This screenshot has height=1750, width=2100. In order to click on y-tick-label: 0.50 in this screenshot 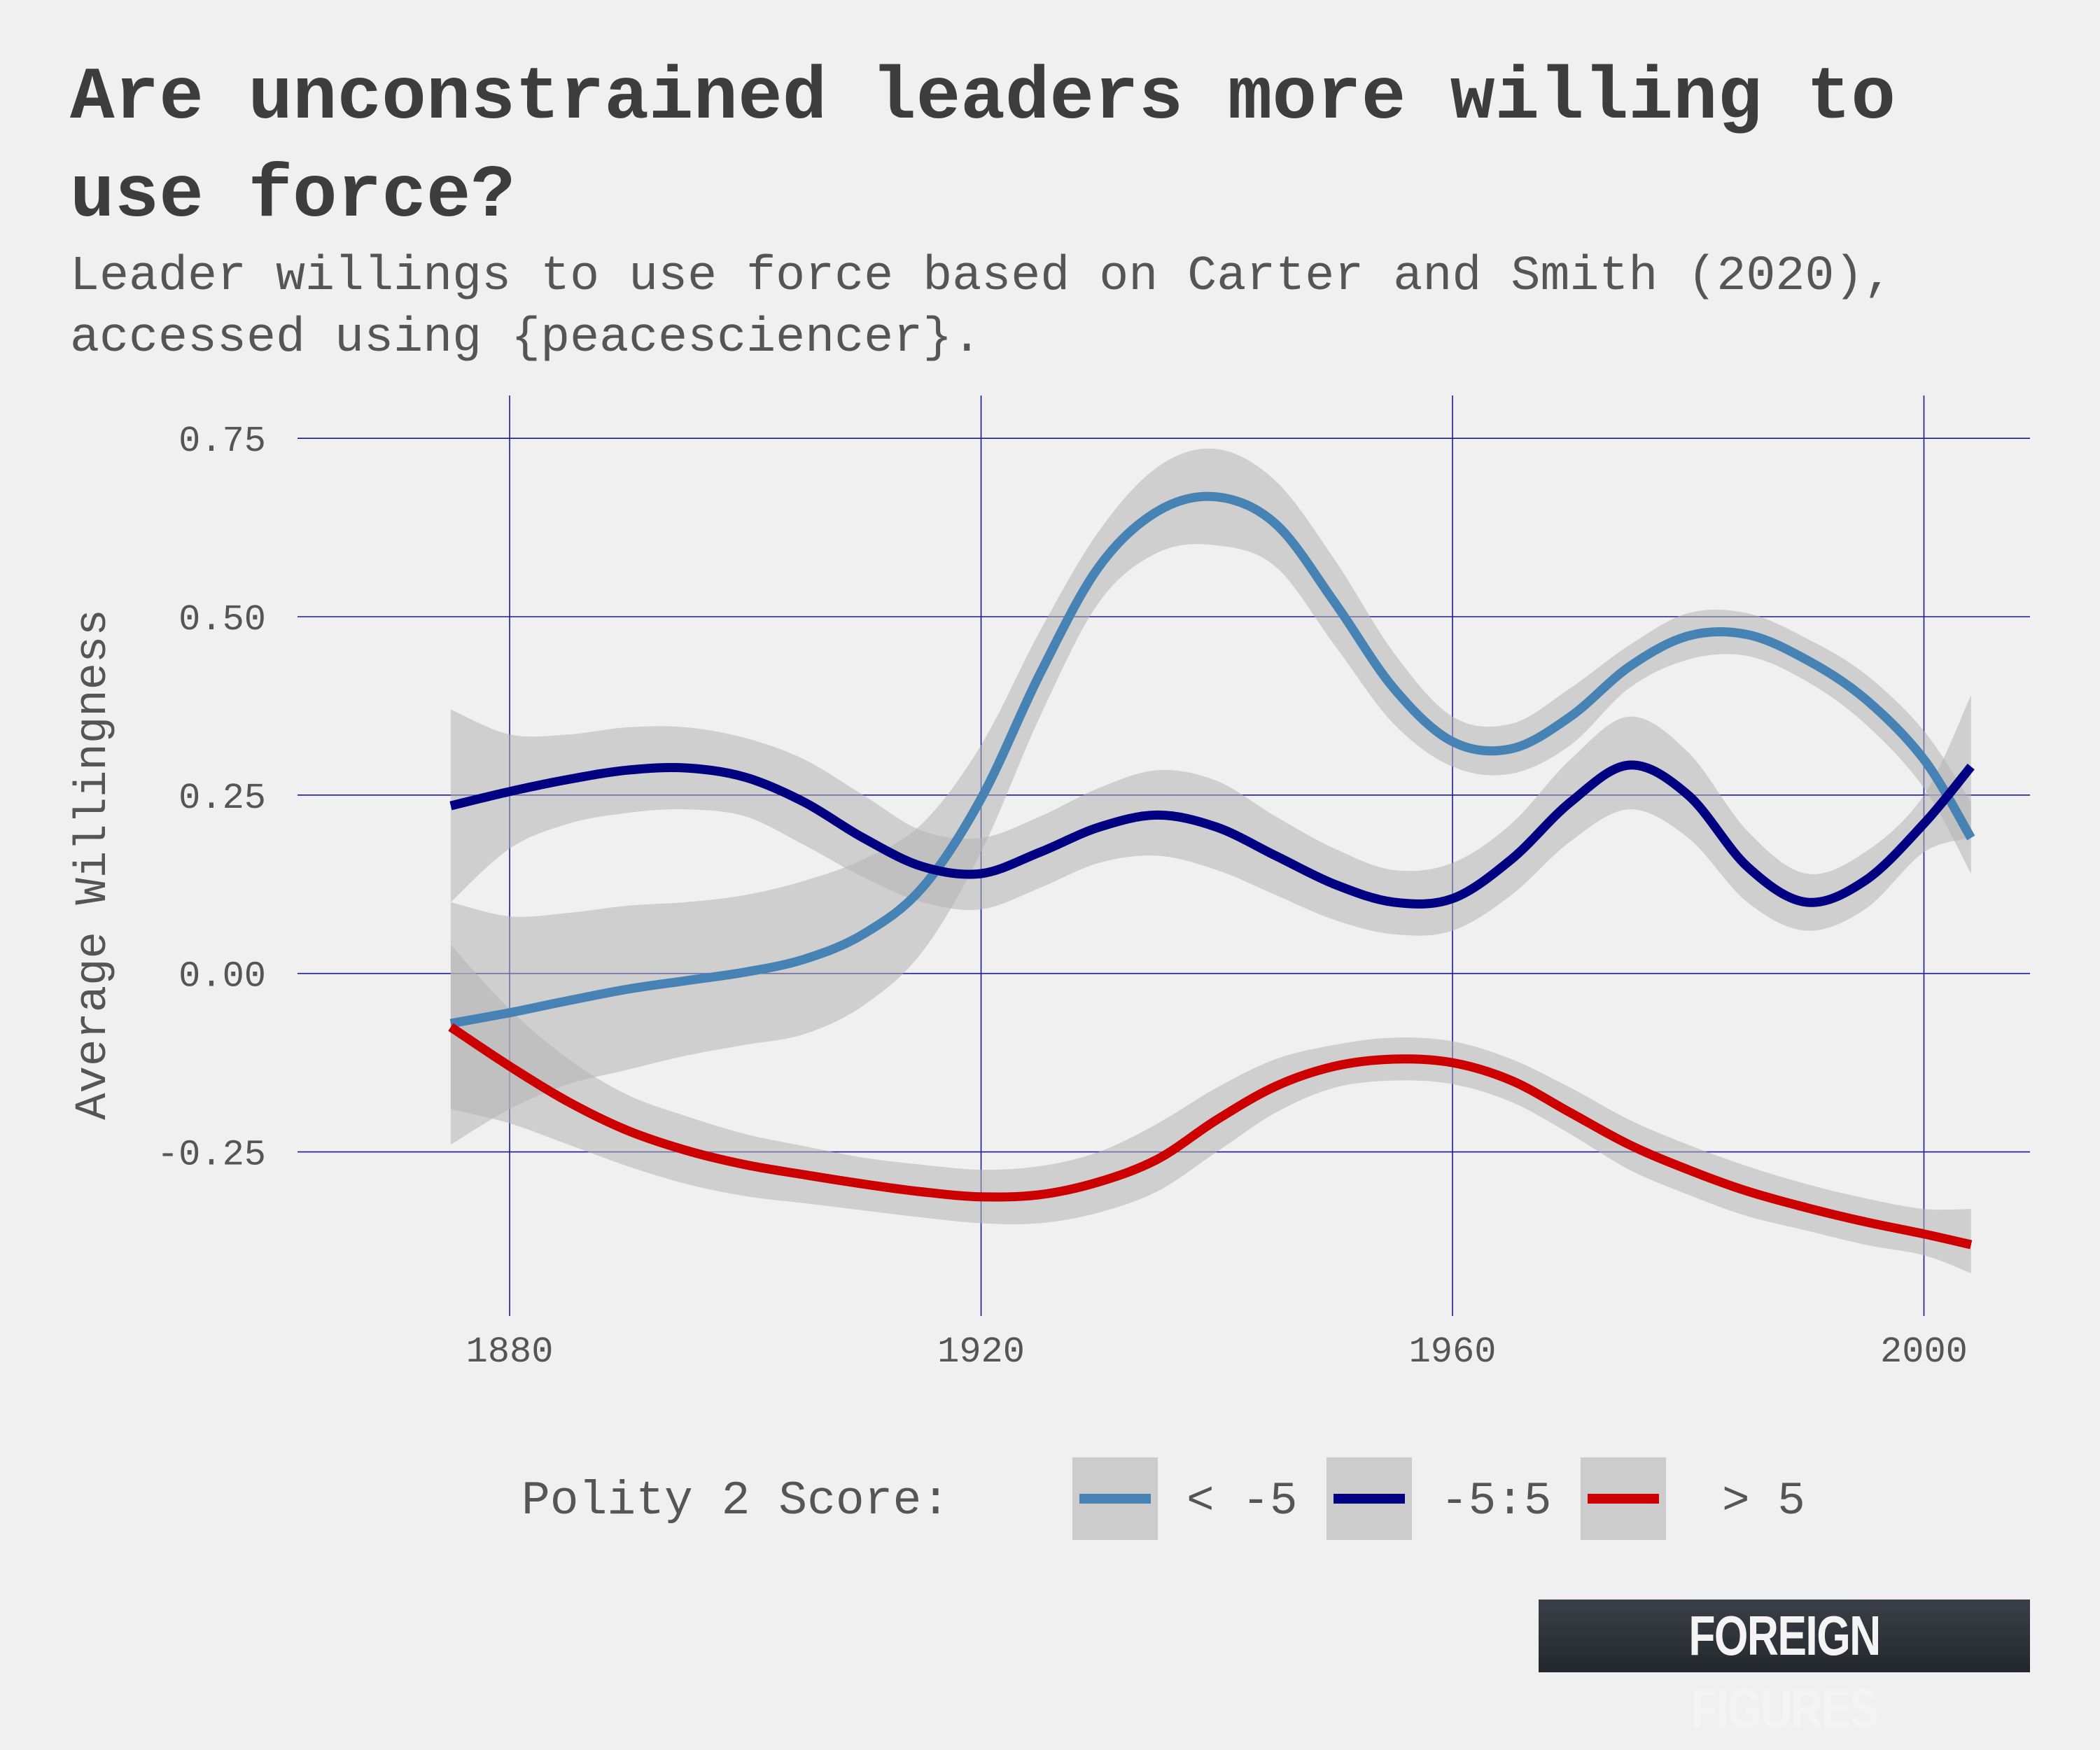, I will do `click(222, 619)`.